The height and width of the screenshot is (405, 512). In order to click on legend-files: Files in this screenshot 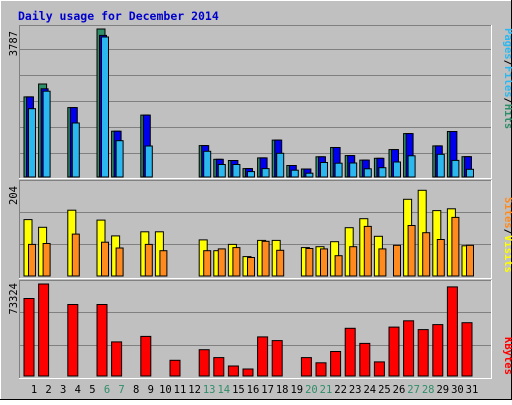, I will do `click(507, 82)`.